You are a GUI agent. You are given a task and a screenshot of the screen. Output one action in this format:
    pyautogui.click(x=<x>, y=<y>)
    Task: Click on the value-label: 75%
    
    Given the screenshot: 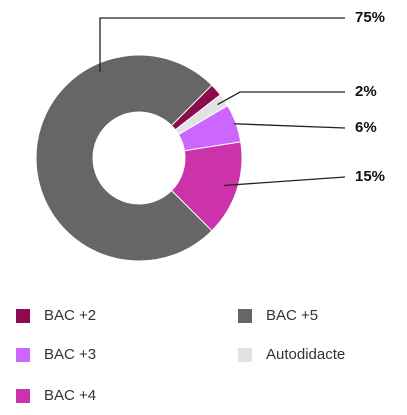 What is the action you would take?
    pyautogui.click(x=370, y=17)
    